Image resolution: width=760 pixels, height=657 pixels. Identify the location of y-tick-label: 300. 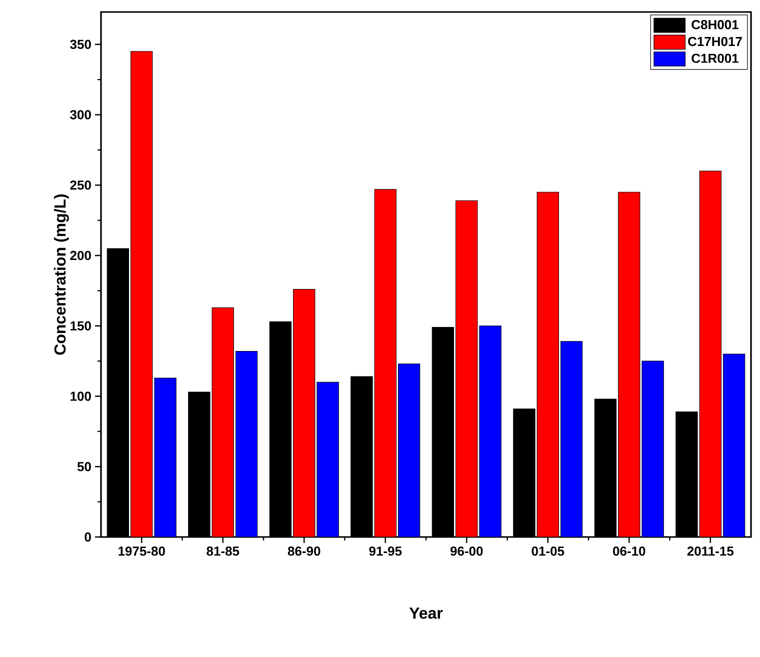
(80, 115).